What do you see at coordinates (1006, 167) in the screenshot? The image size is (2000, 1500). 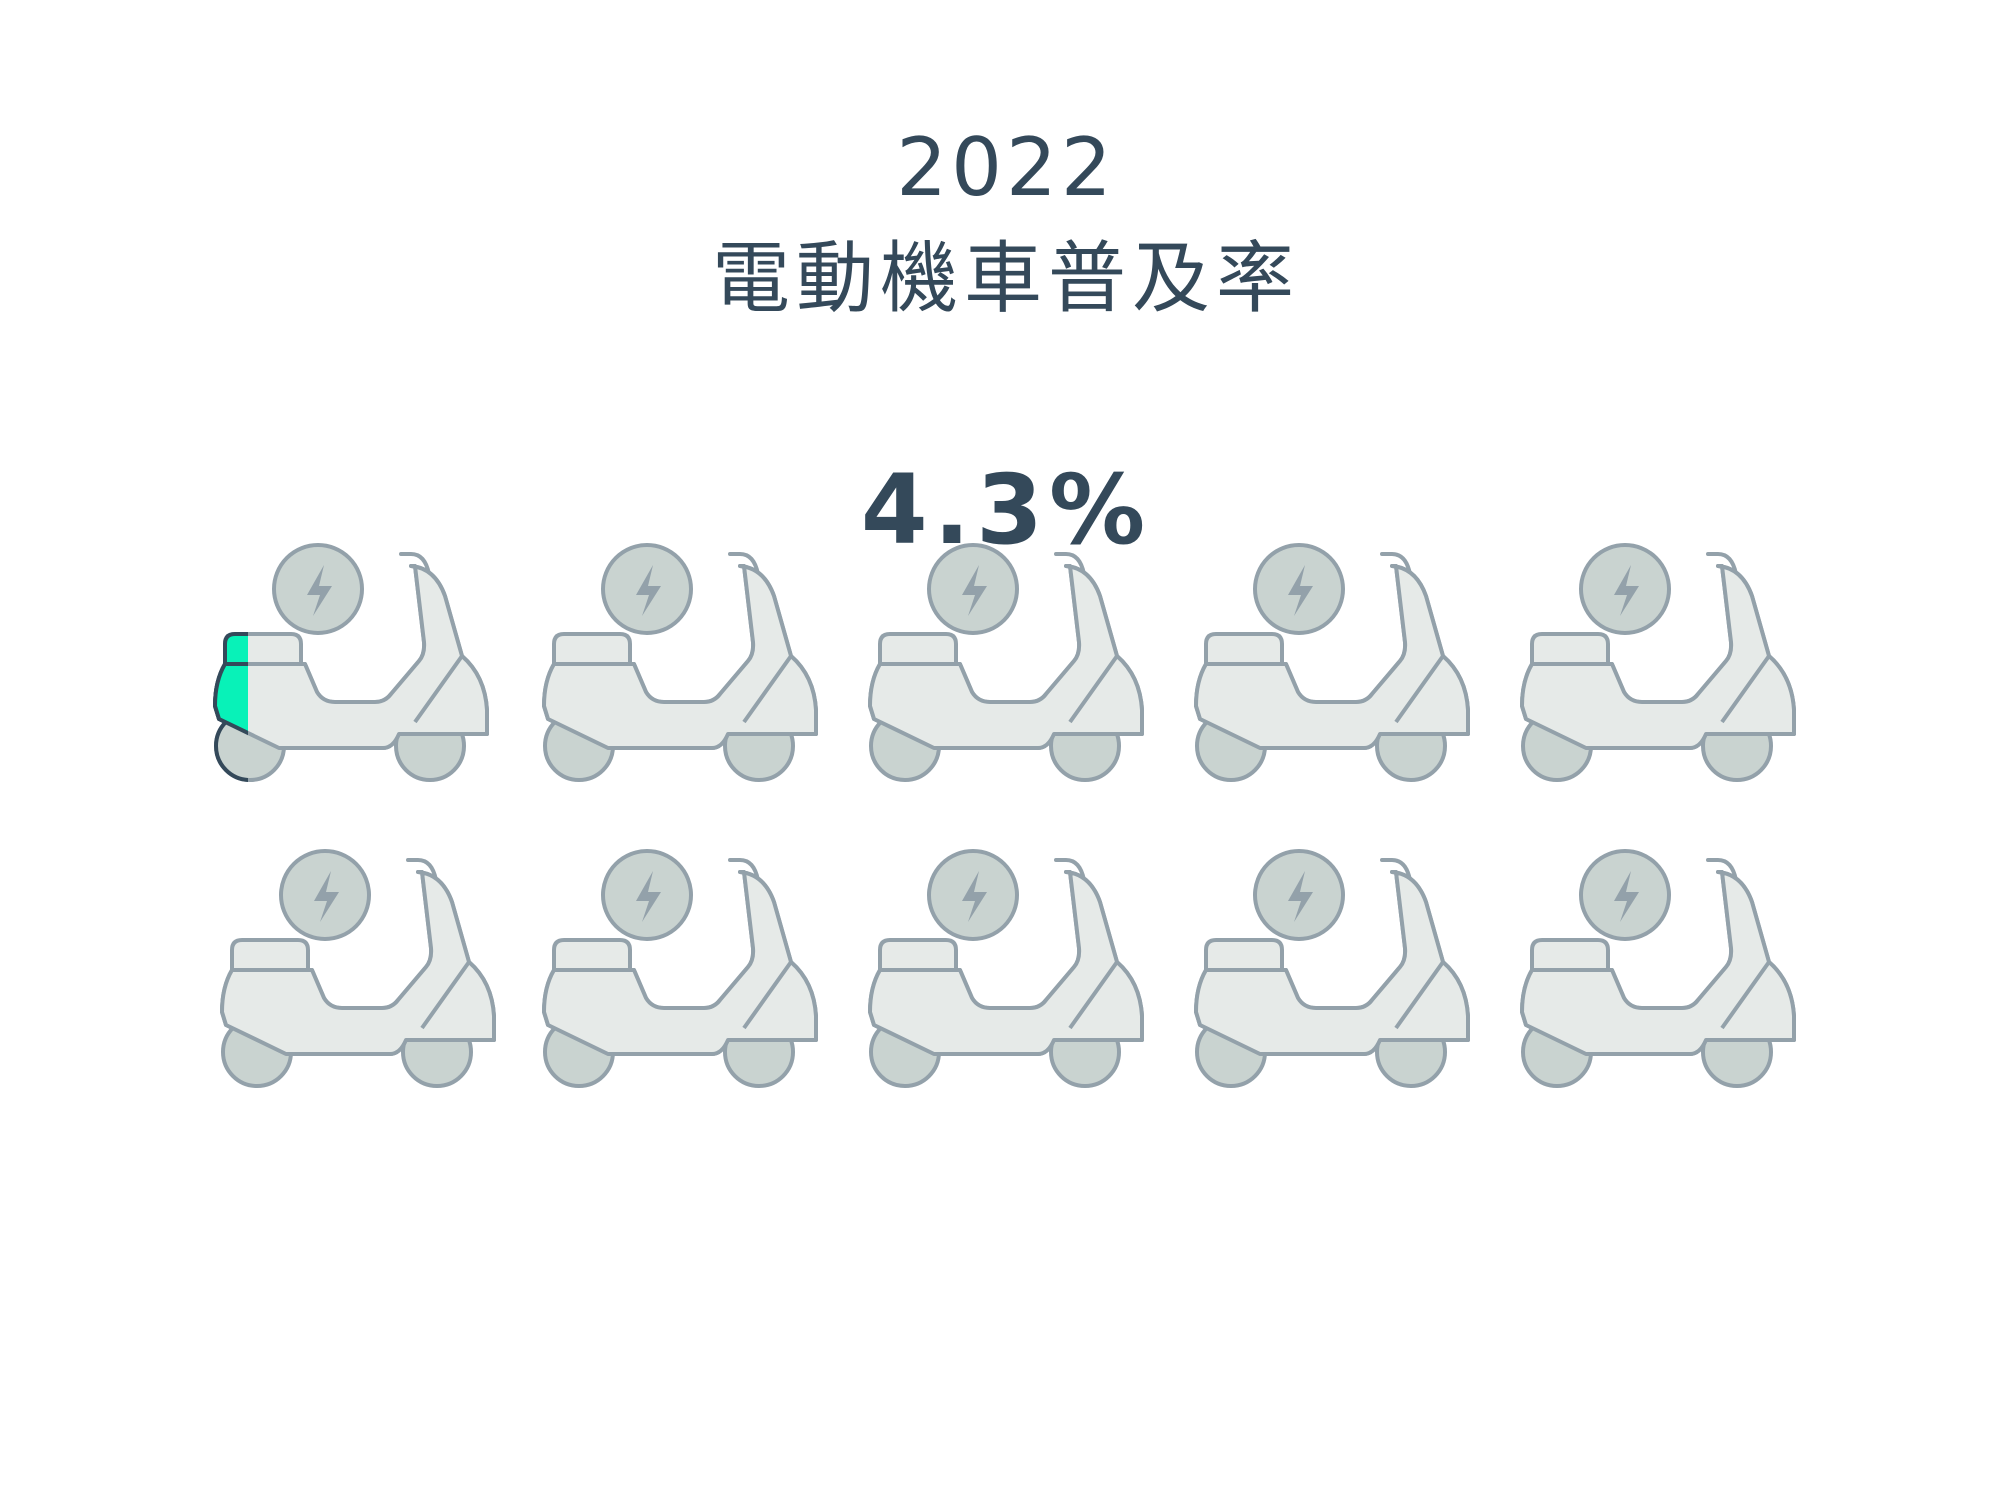 I see `chart-year: 2022` at bounding box center [1006, 167].